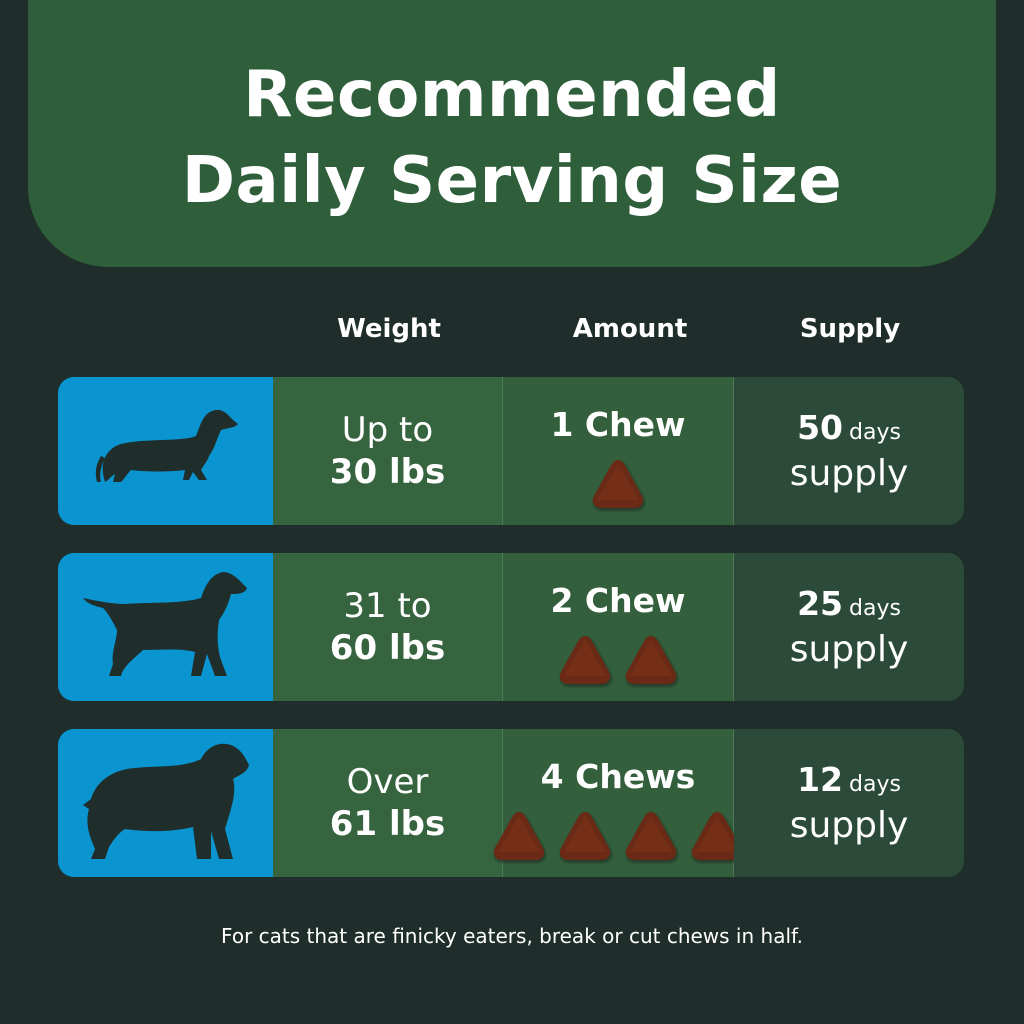 Image resolution: width=1024 pixels, height=1024 pixels. I want to click on supply-days-number: 25, so click(820, 603).